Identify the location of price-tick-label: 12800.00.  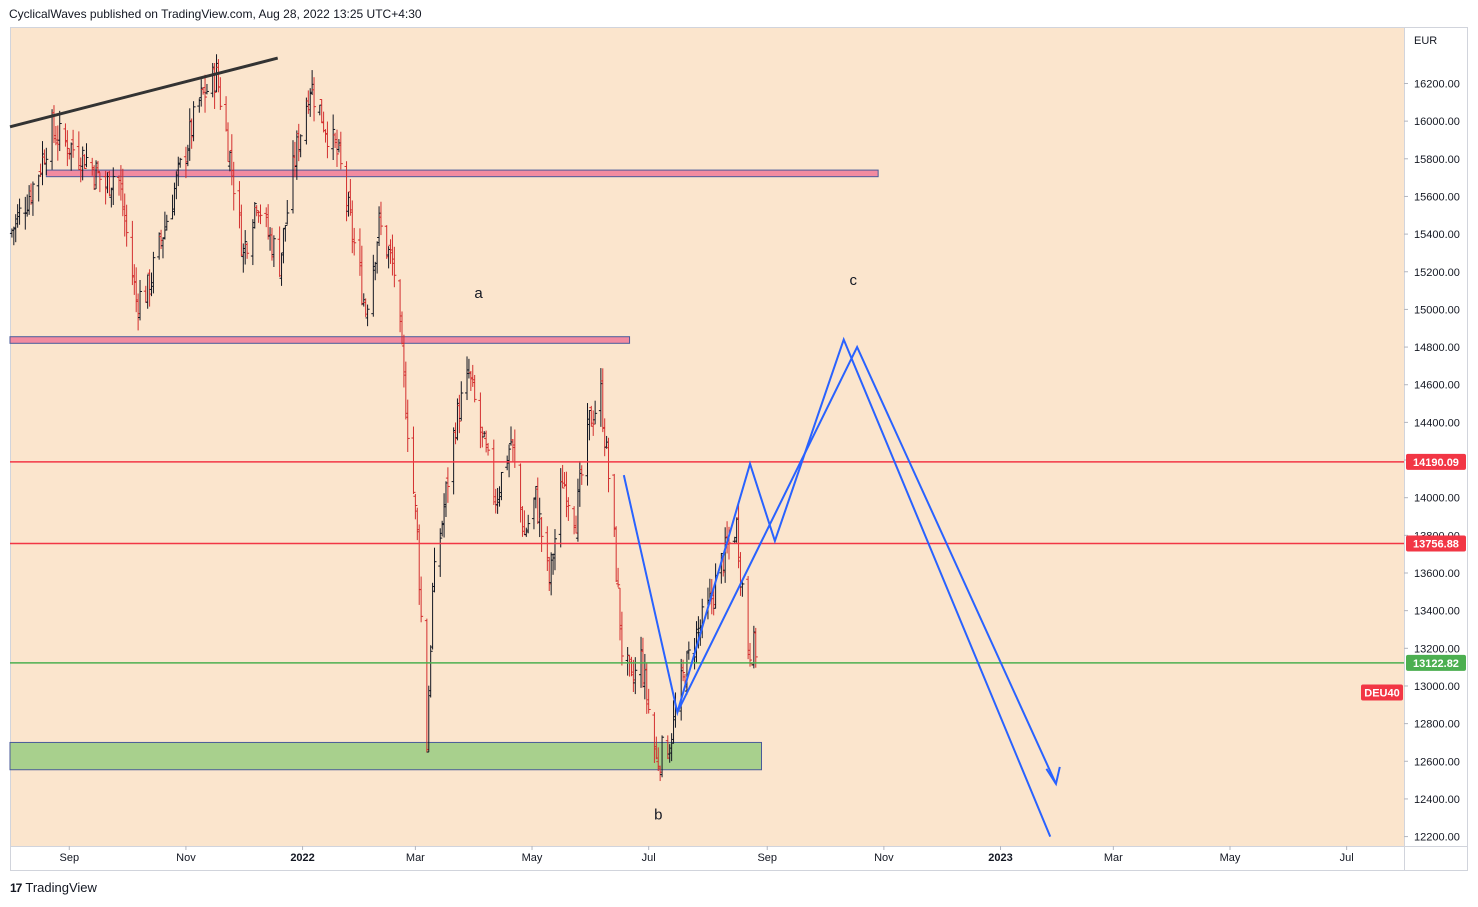
(1437, 725).